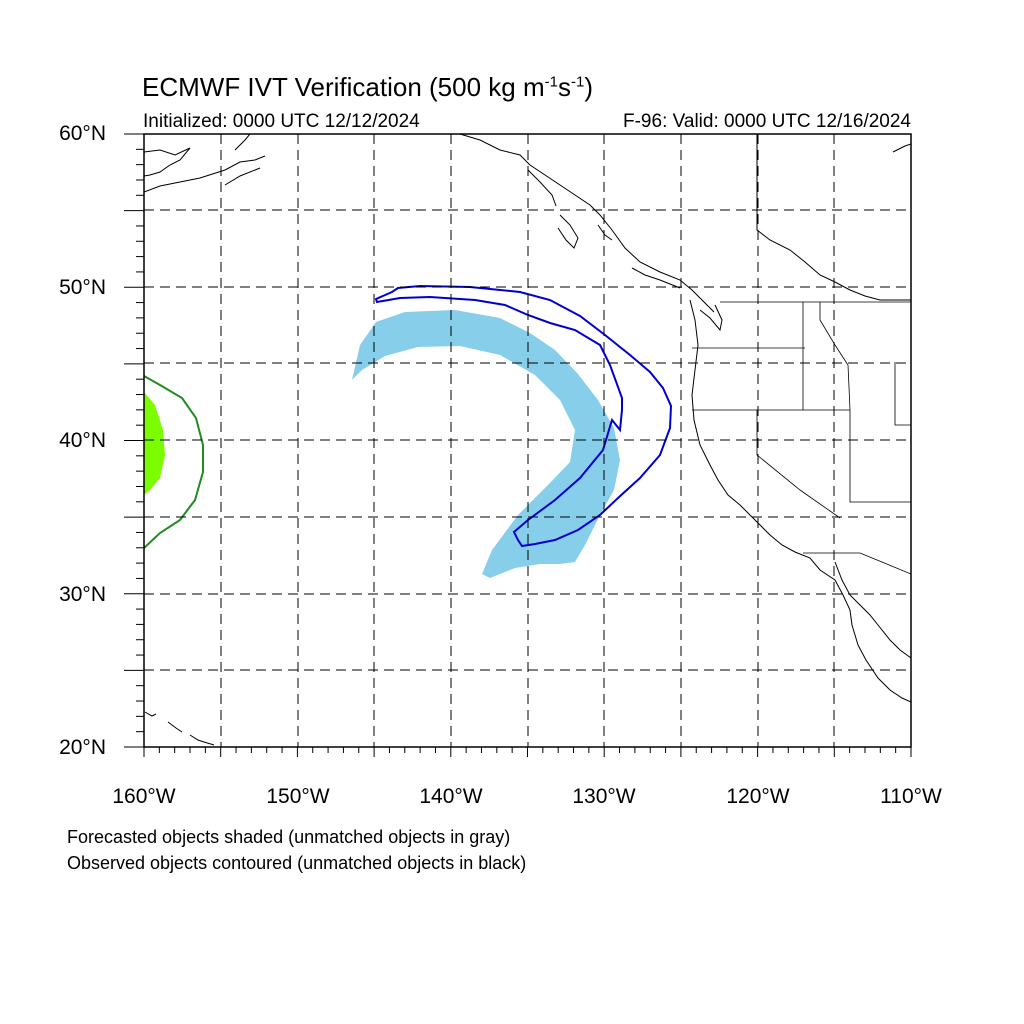 The image size is (1024, 1024). Describe the element at coordinates (604, 796) in the screenshot. I see `lon-label-130w: 130°W` at that location.